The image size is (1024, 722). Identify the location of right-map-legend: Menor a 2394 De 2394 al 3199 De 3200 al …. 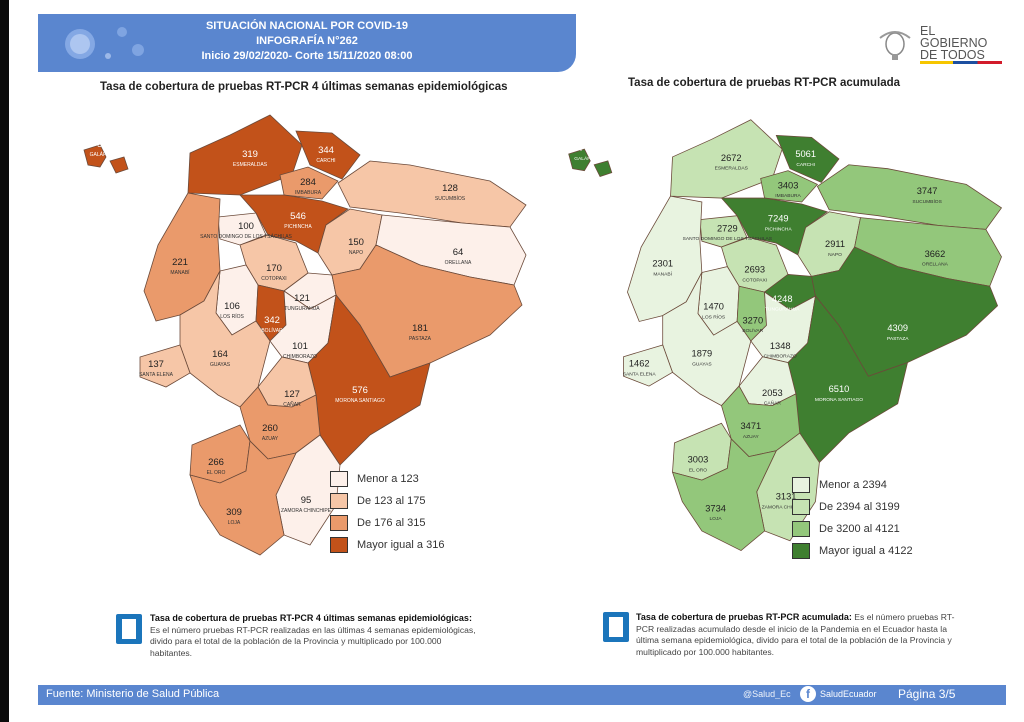
(852, 518).